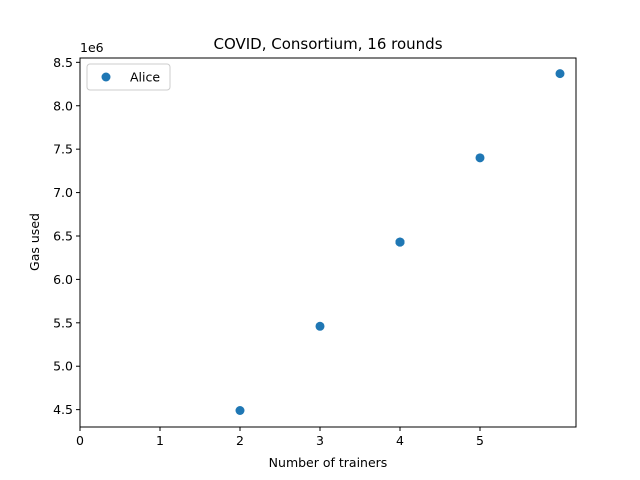  Describe the element at coordinates (480, 440) in the screenshot. I see `x-tick-label: 5` at that location.